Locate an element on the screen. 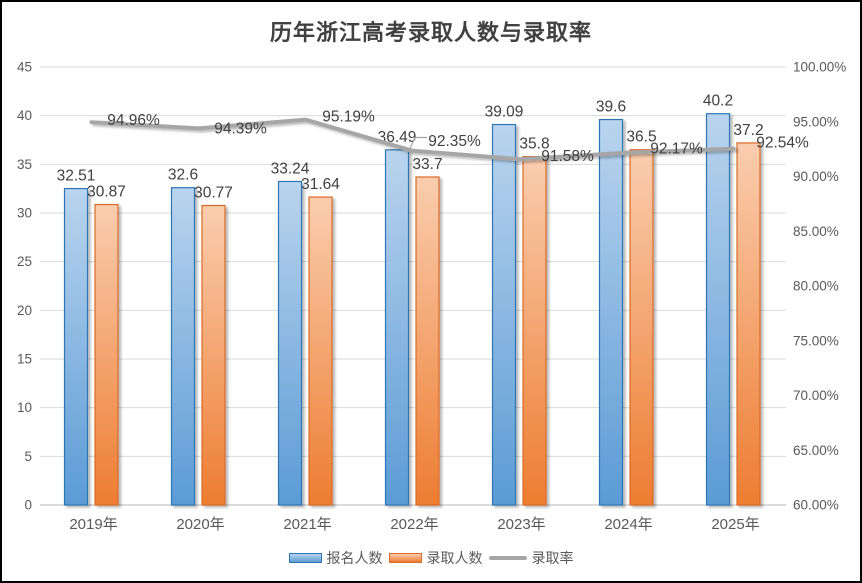  primary-axis-tick-label: 20 is located at coordinates (24, 310).